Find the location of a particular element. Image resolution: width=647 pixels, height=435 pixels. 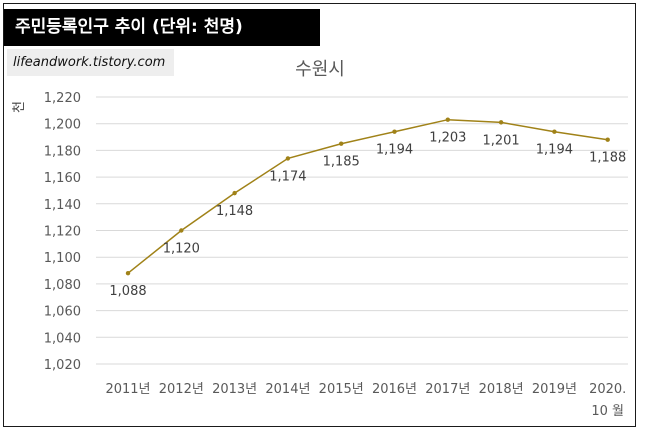

data-label: 1,148 is located at coordinates (234, 211).